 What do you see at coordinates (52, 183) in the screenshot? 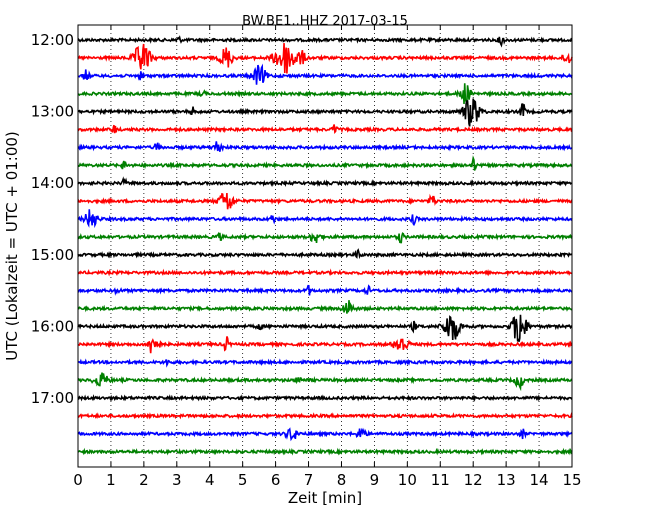
I see `y-tick-label-2: 14:00` at bounding box center [52, 183].